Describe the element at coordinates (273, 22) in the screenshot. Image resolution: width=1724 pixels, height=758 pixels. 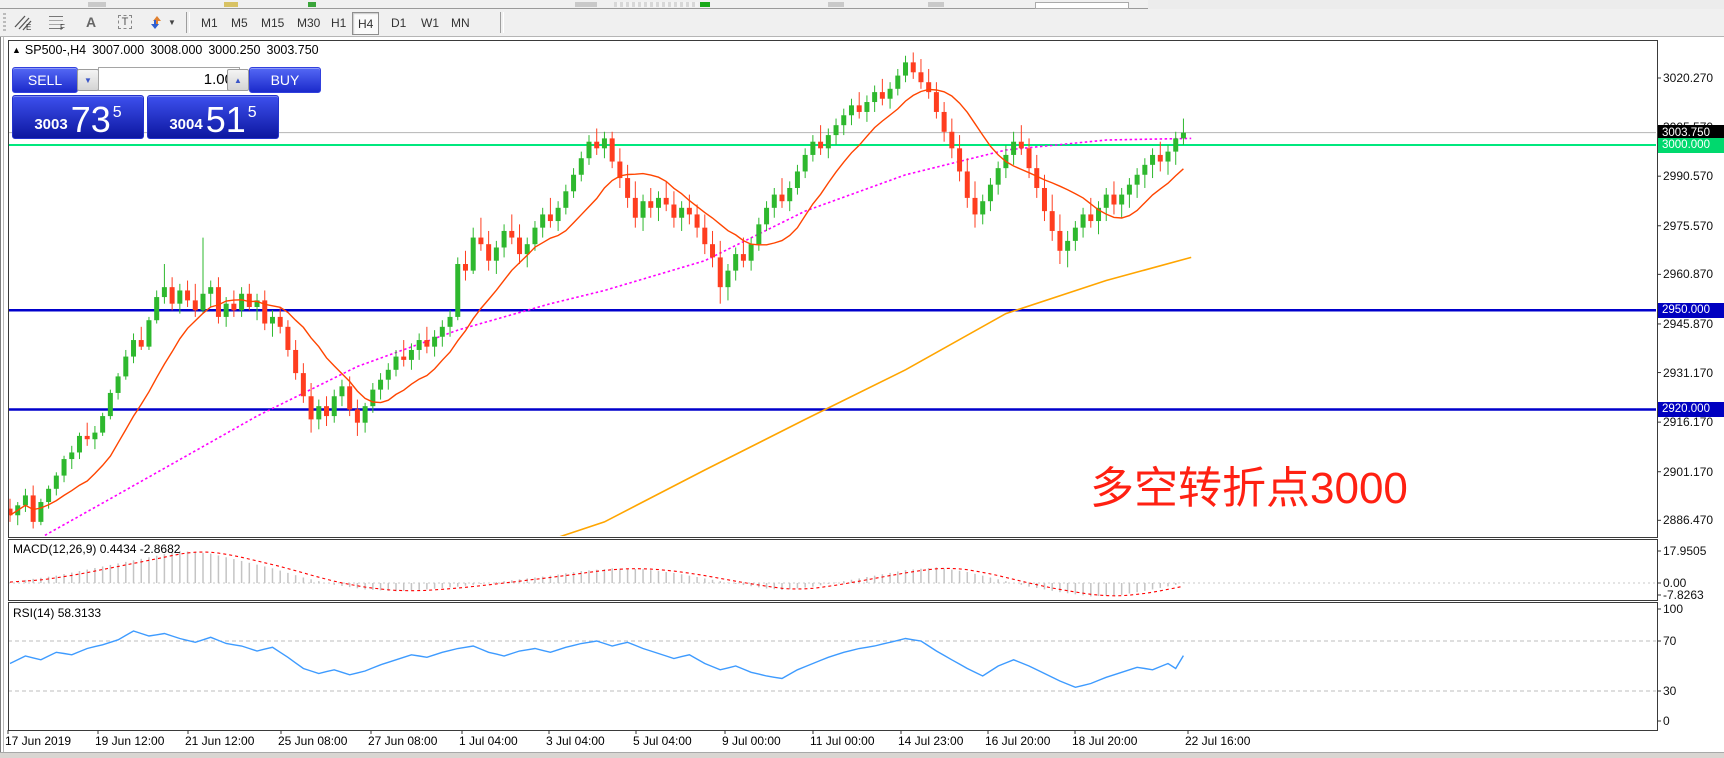
I see `timeframe-button-m15: M15` at that location.